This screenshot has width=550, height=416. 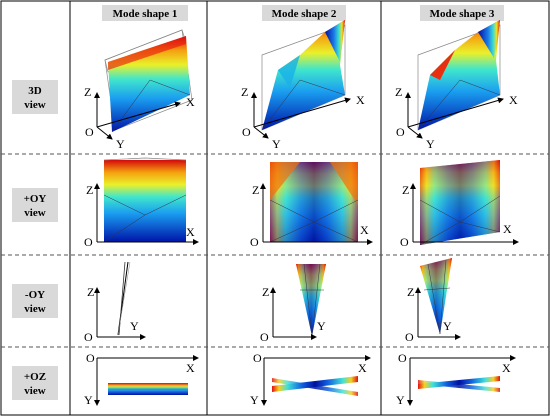 I want to click on mode3-plus-oy-axes: Z X O, so click(x=459, y=216).